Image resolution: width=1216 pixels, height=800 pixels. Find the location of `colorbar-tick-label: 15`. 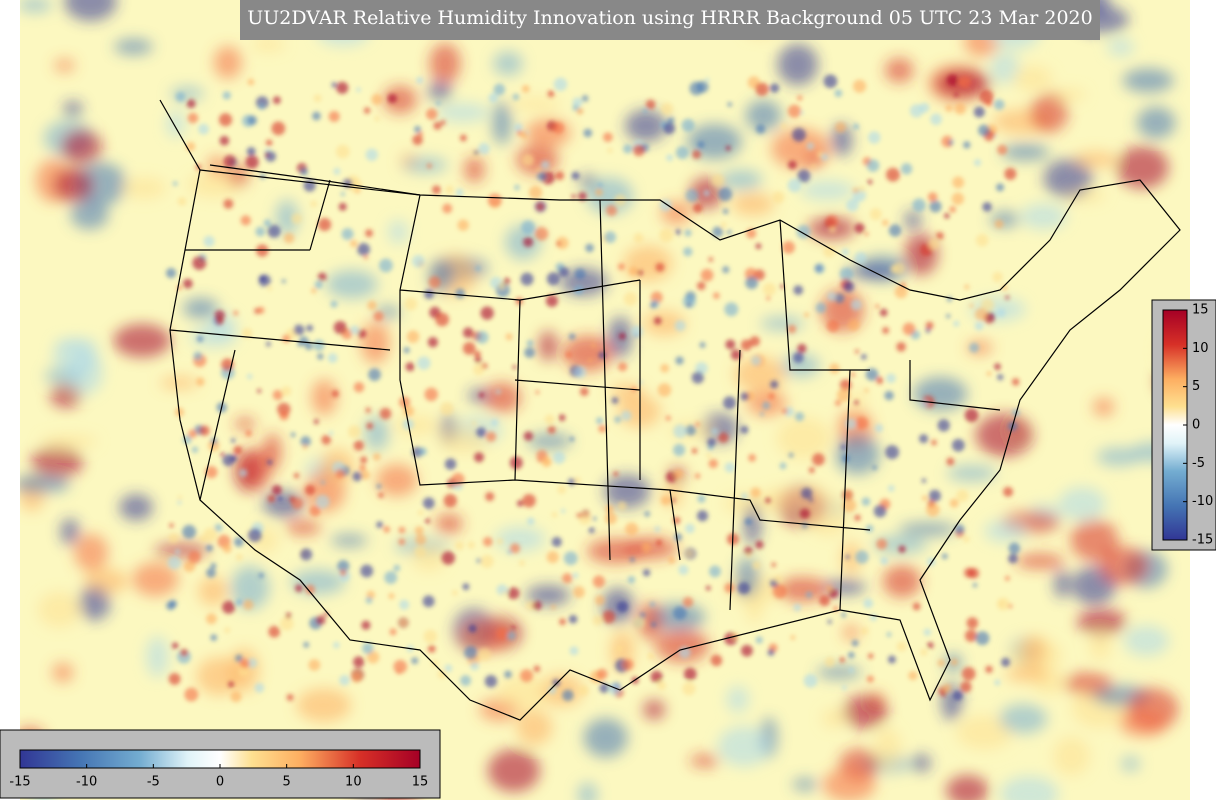

colorbar-tick-label: 15 is located at coordinates (420, 782).